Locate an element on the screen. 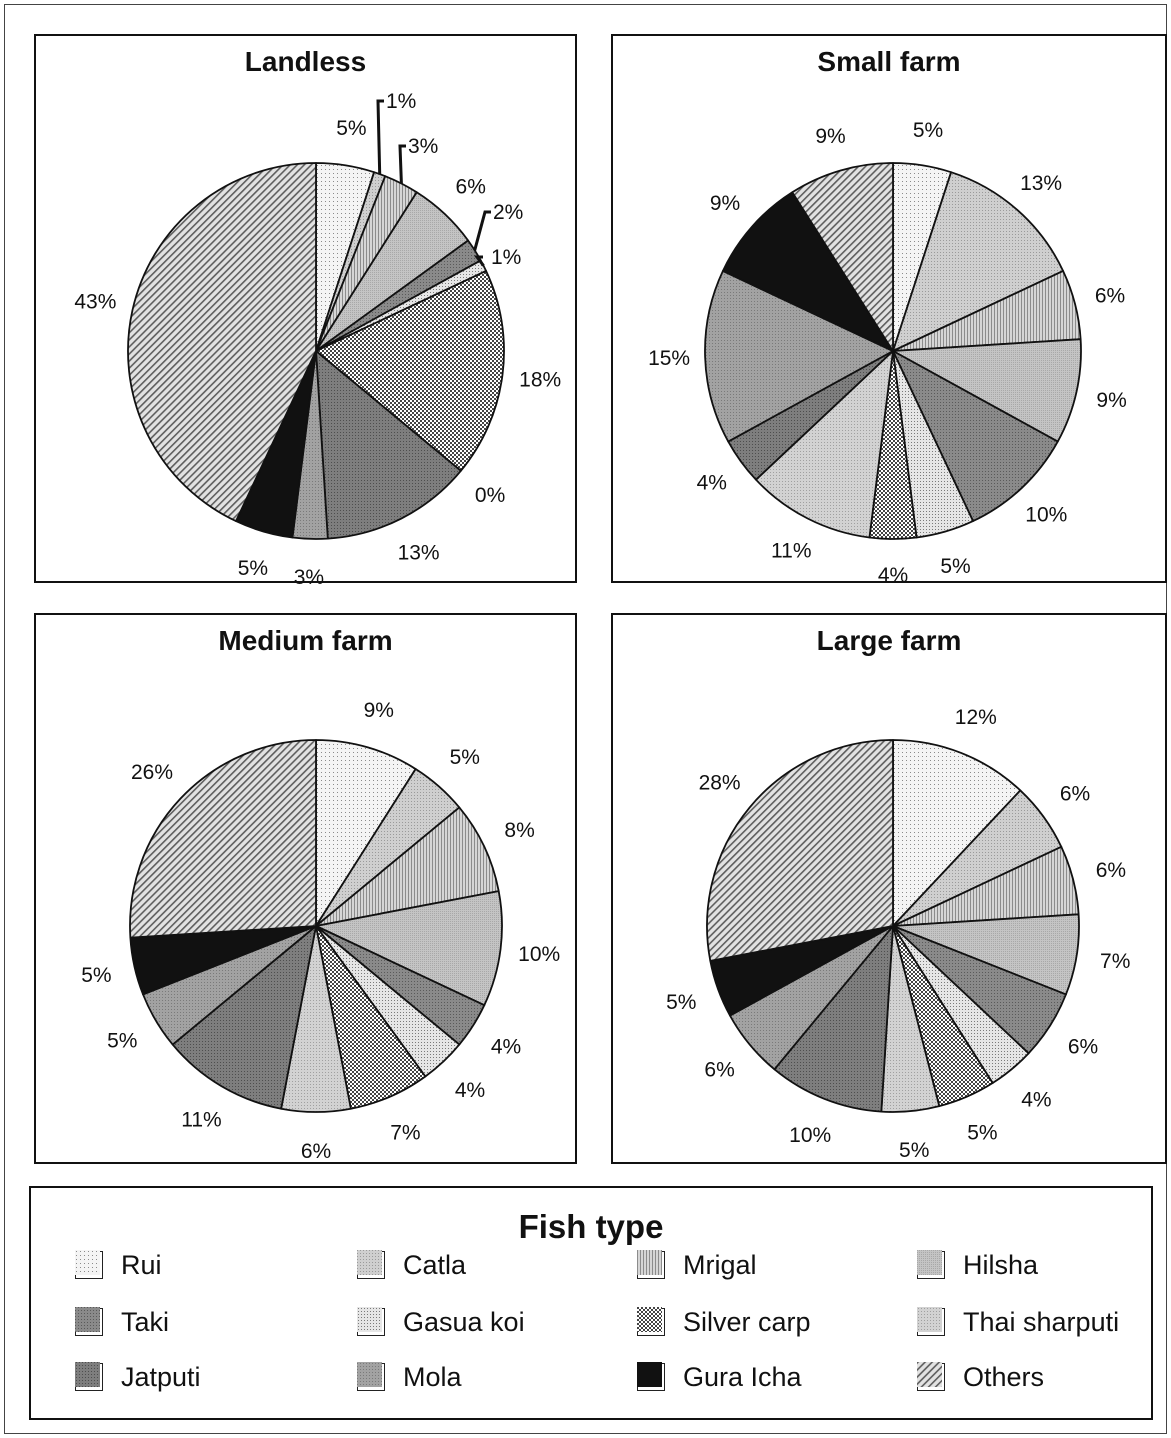  pie-slice-silver-carp is located at coordinates (410, 371).